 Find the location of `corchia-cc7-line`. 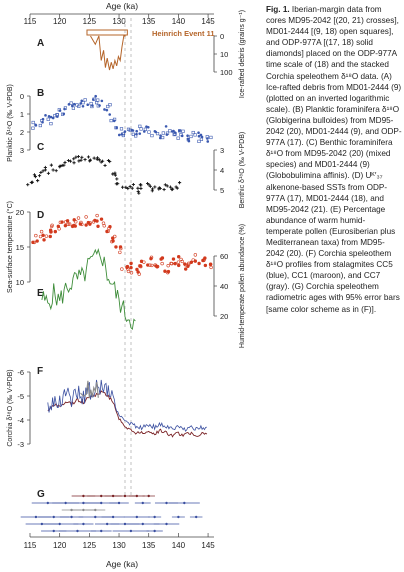

corchia-cc7-line is located at coordinates (89, 389).